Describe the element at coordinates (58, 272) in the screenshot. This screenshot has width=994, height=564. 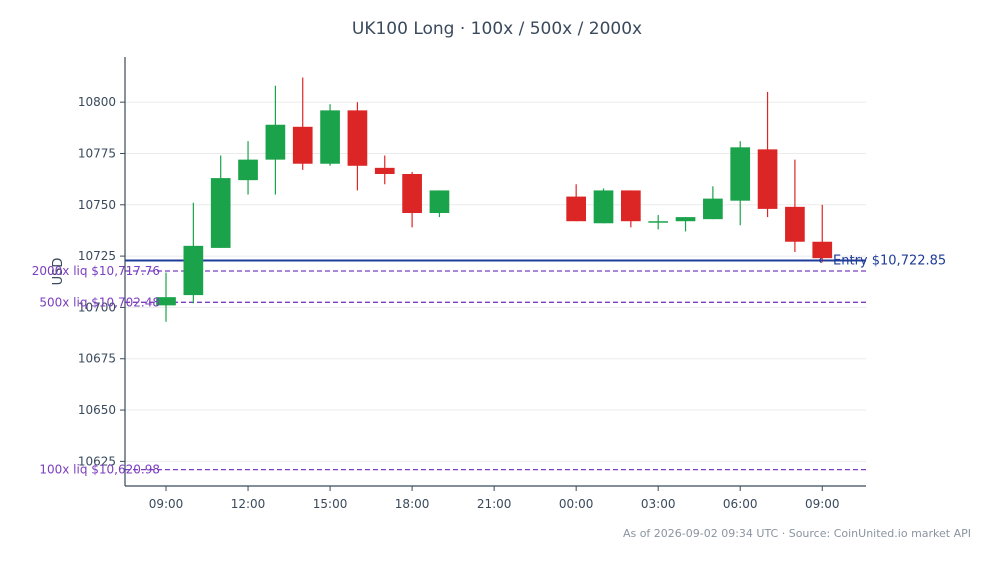
I see `y-axis-label: USD` at that location.